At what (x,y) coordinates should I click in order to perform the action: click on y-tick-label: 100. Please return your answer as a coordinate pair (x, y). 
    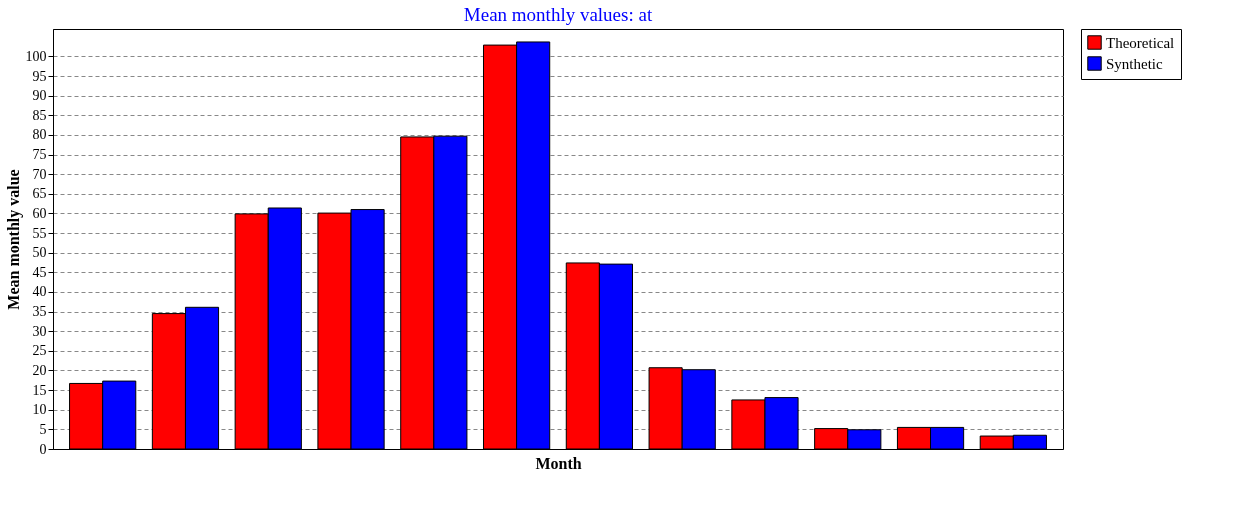
    Looking at the image, I should click on (36, 56).